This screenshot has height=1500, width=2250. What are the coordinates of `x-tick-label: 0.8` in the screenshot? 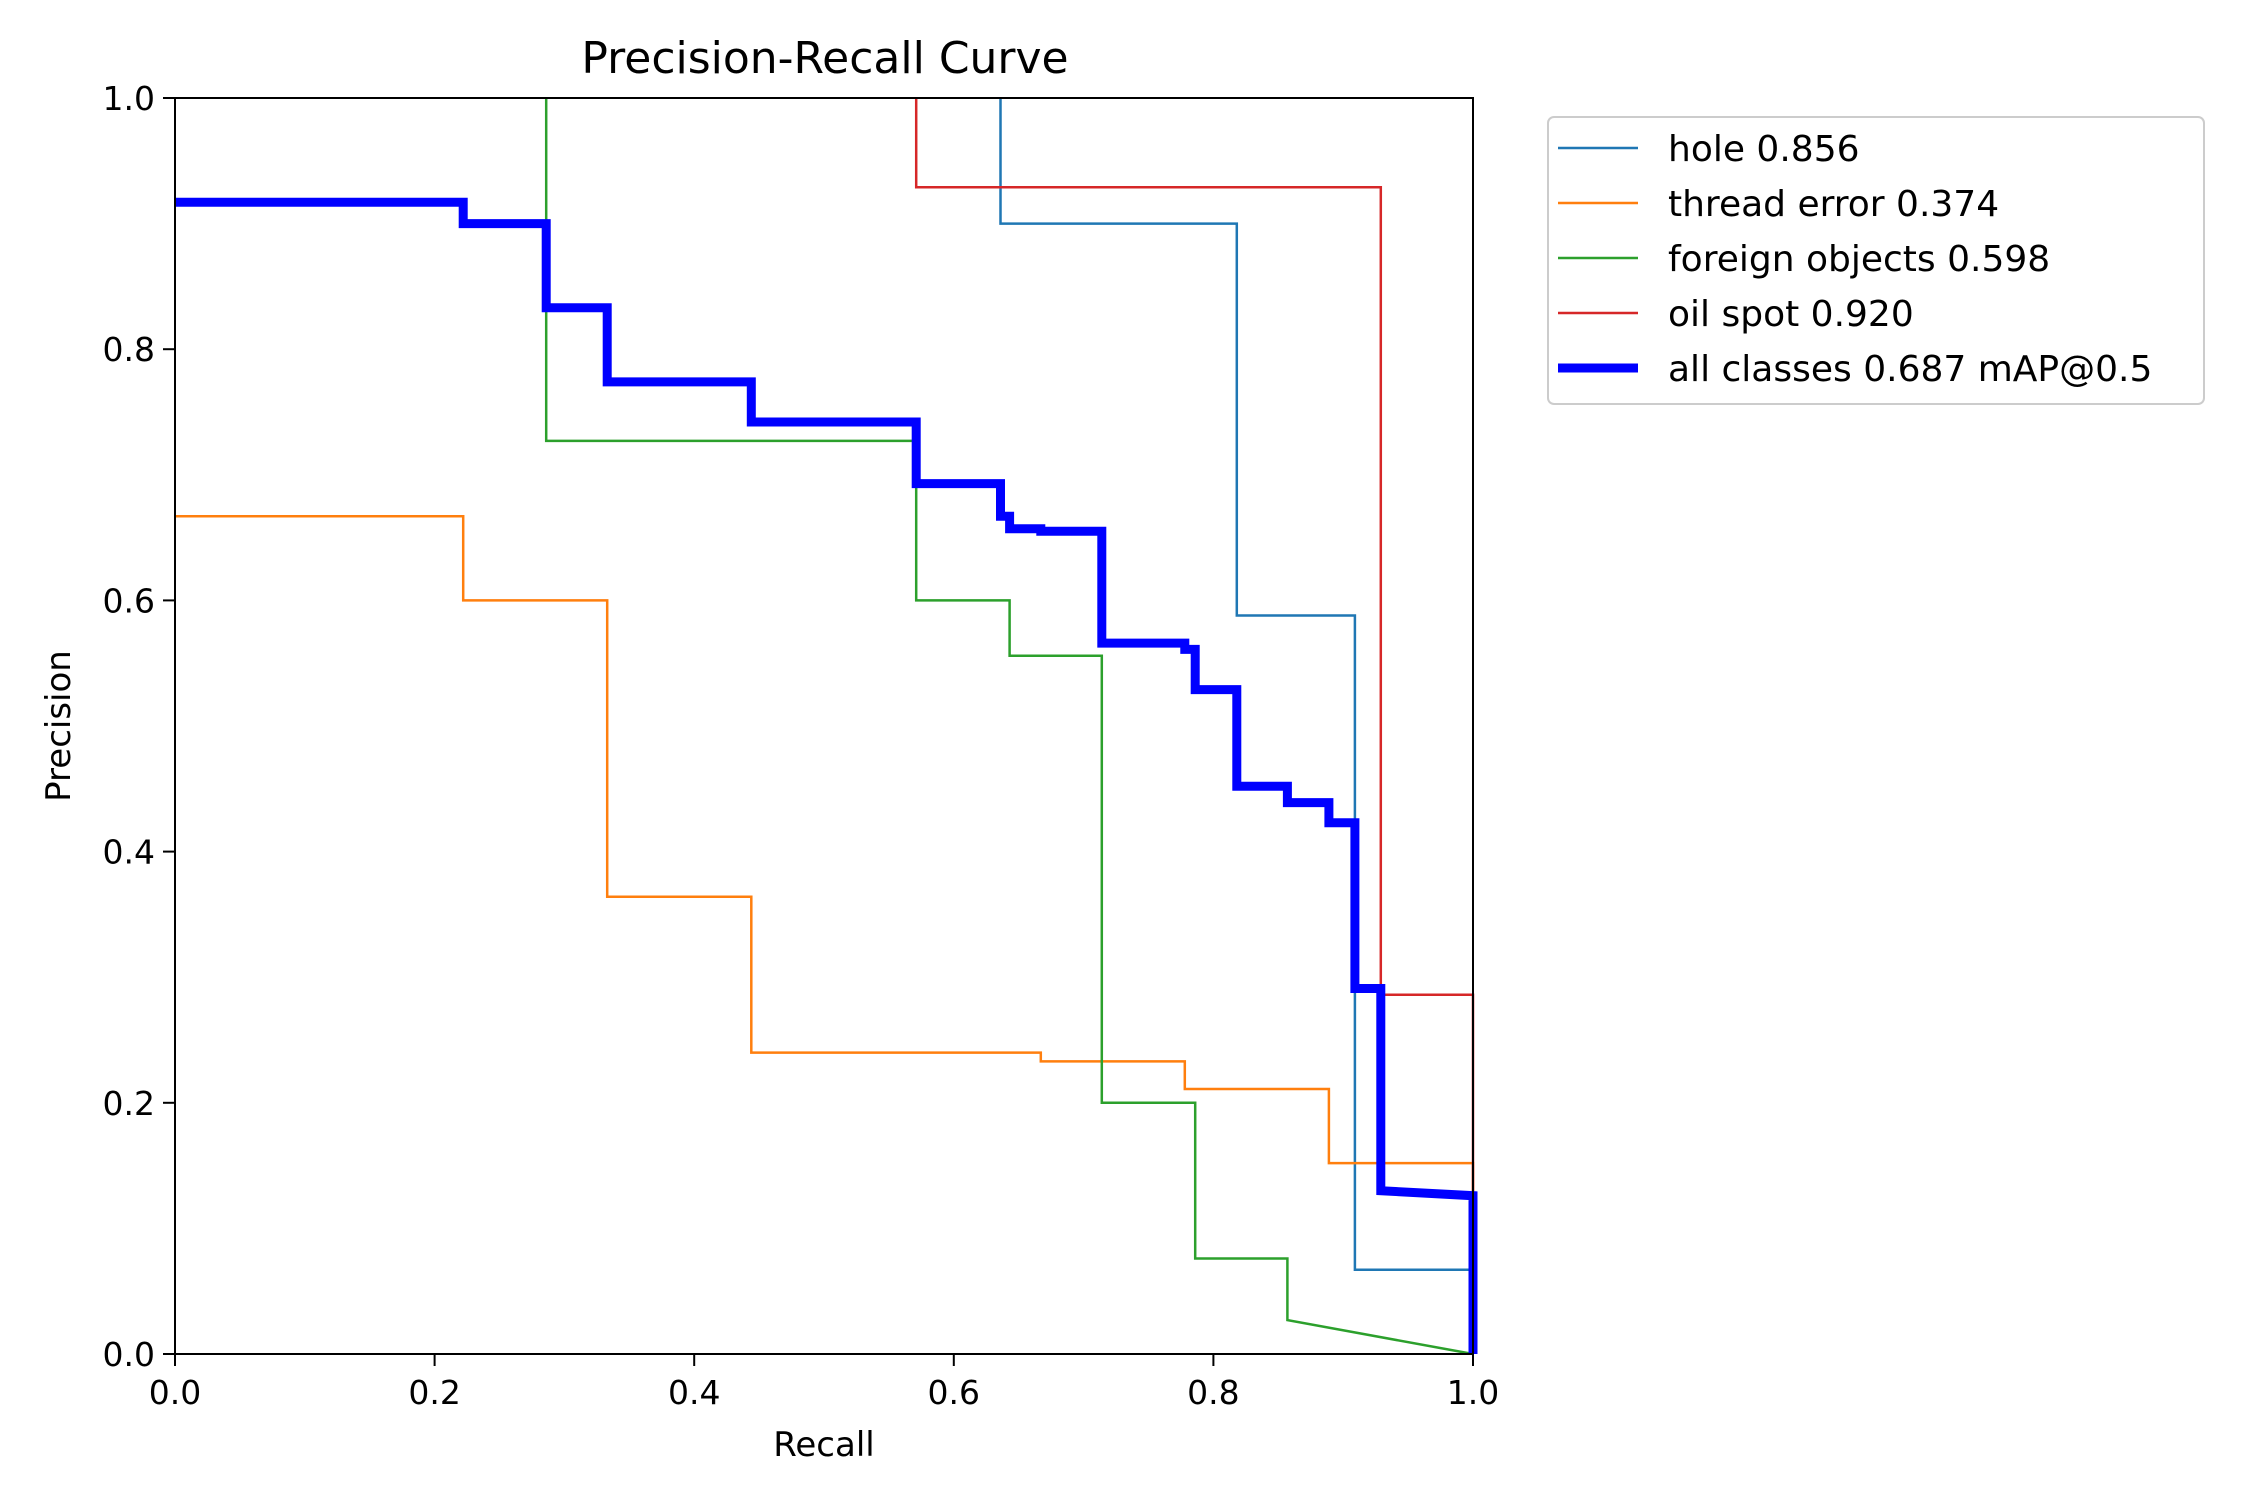 It's located at (1213, 1392).